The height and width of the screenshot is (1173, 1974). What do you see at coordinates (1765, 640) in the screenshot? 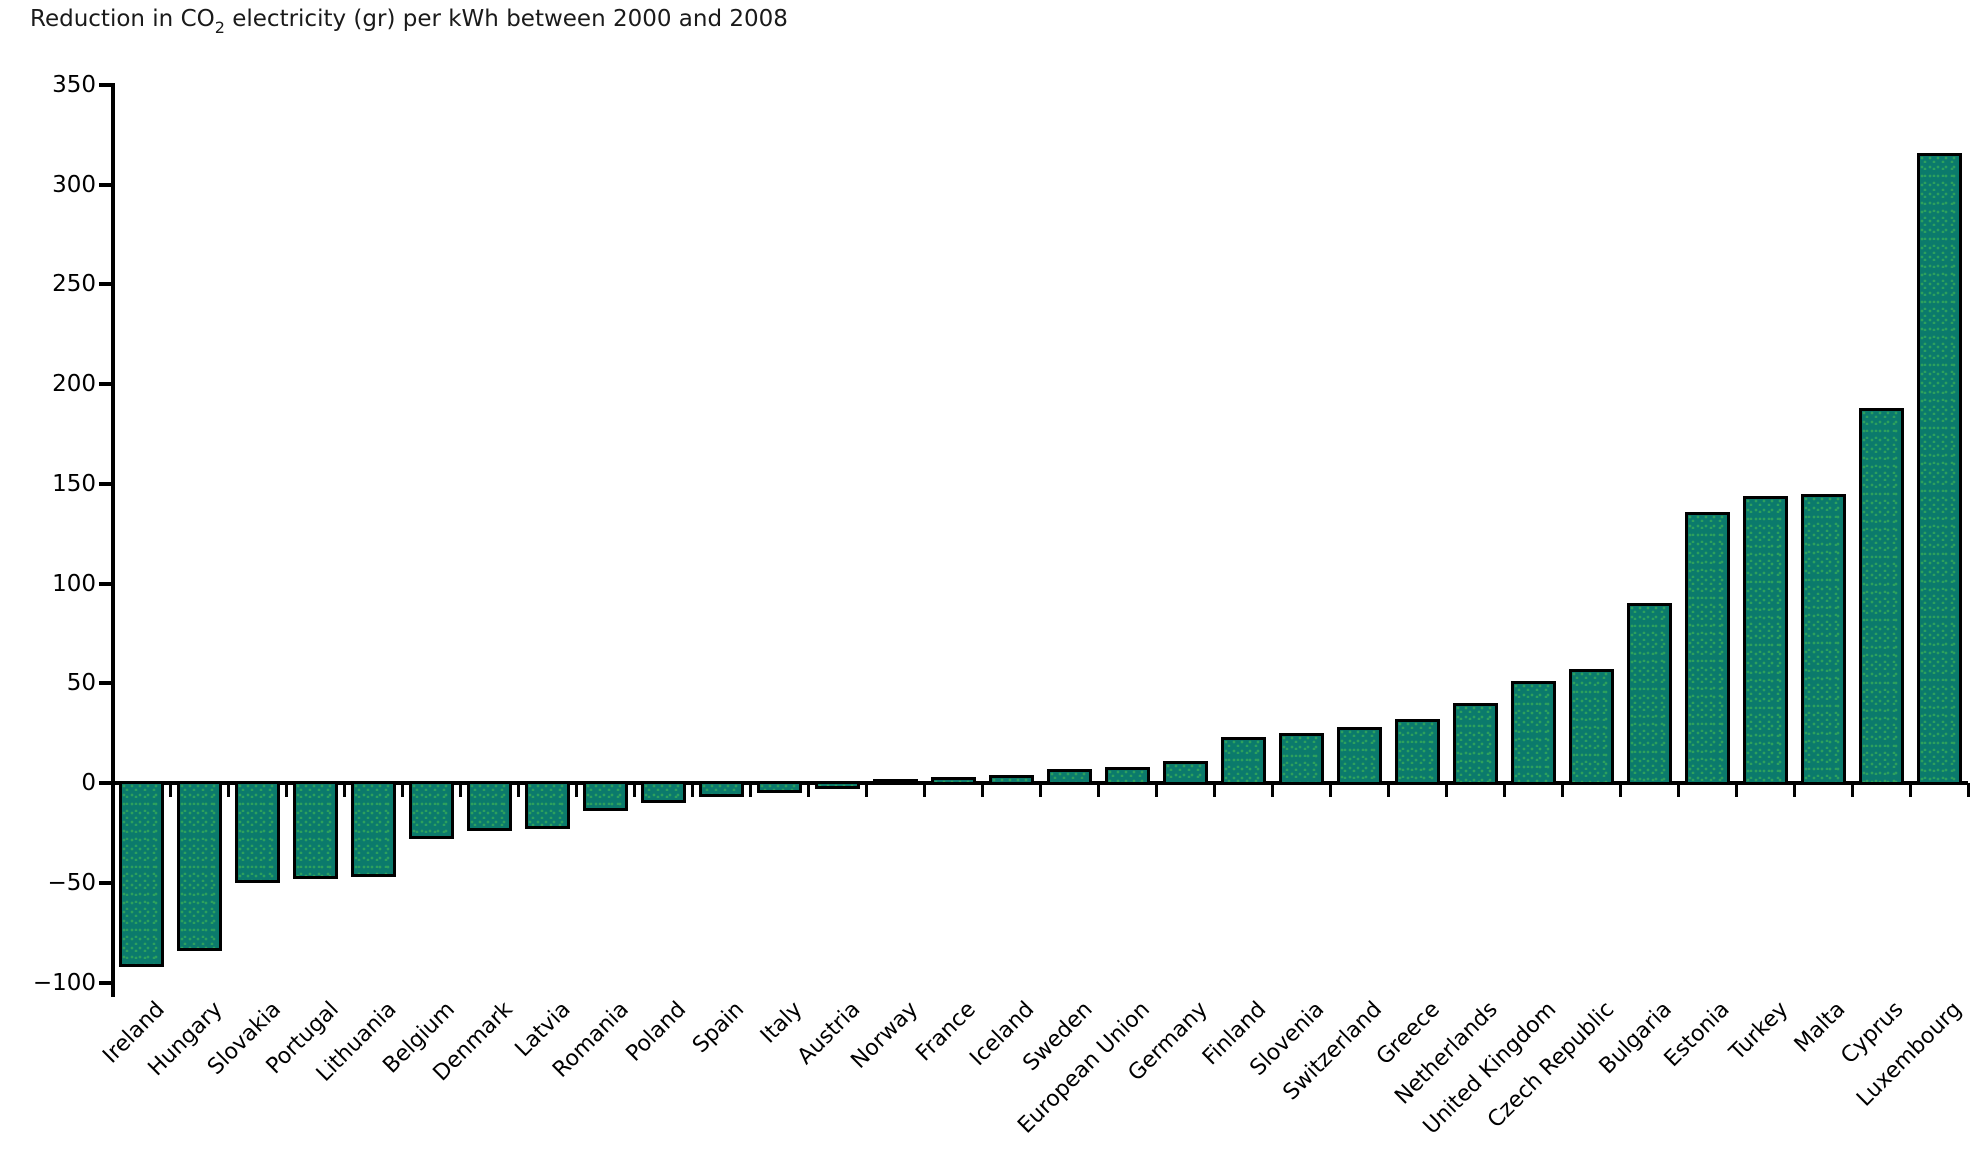
I see `bar-turkey` at bounding box center [1765, 640].